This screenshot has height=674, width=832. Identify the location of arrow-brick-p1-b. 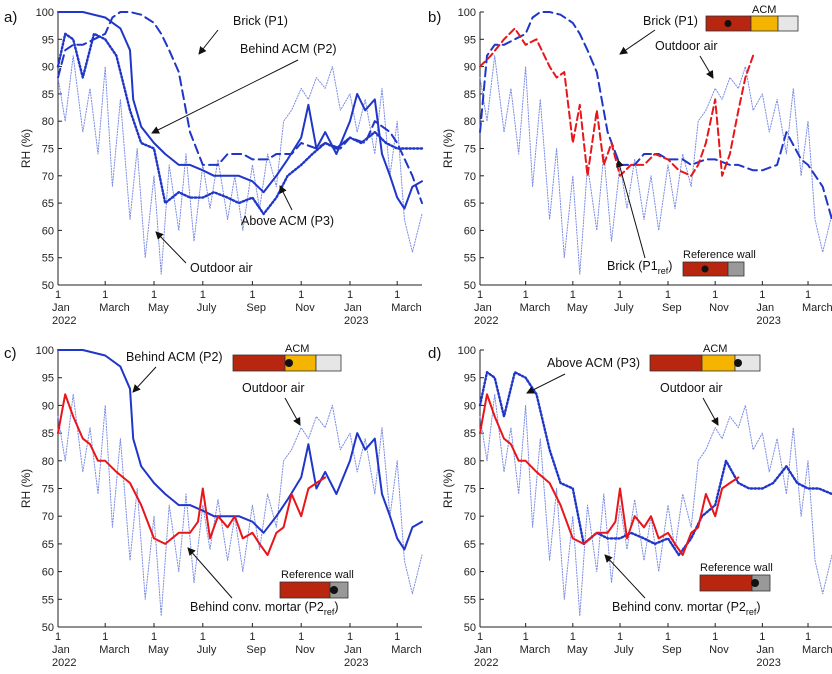
(637, 42).